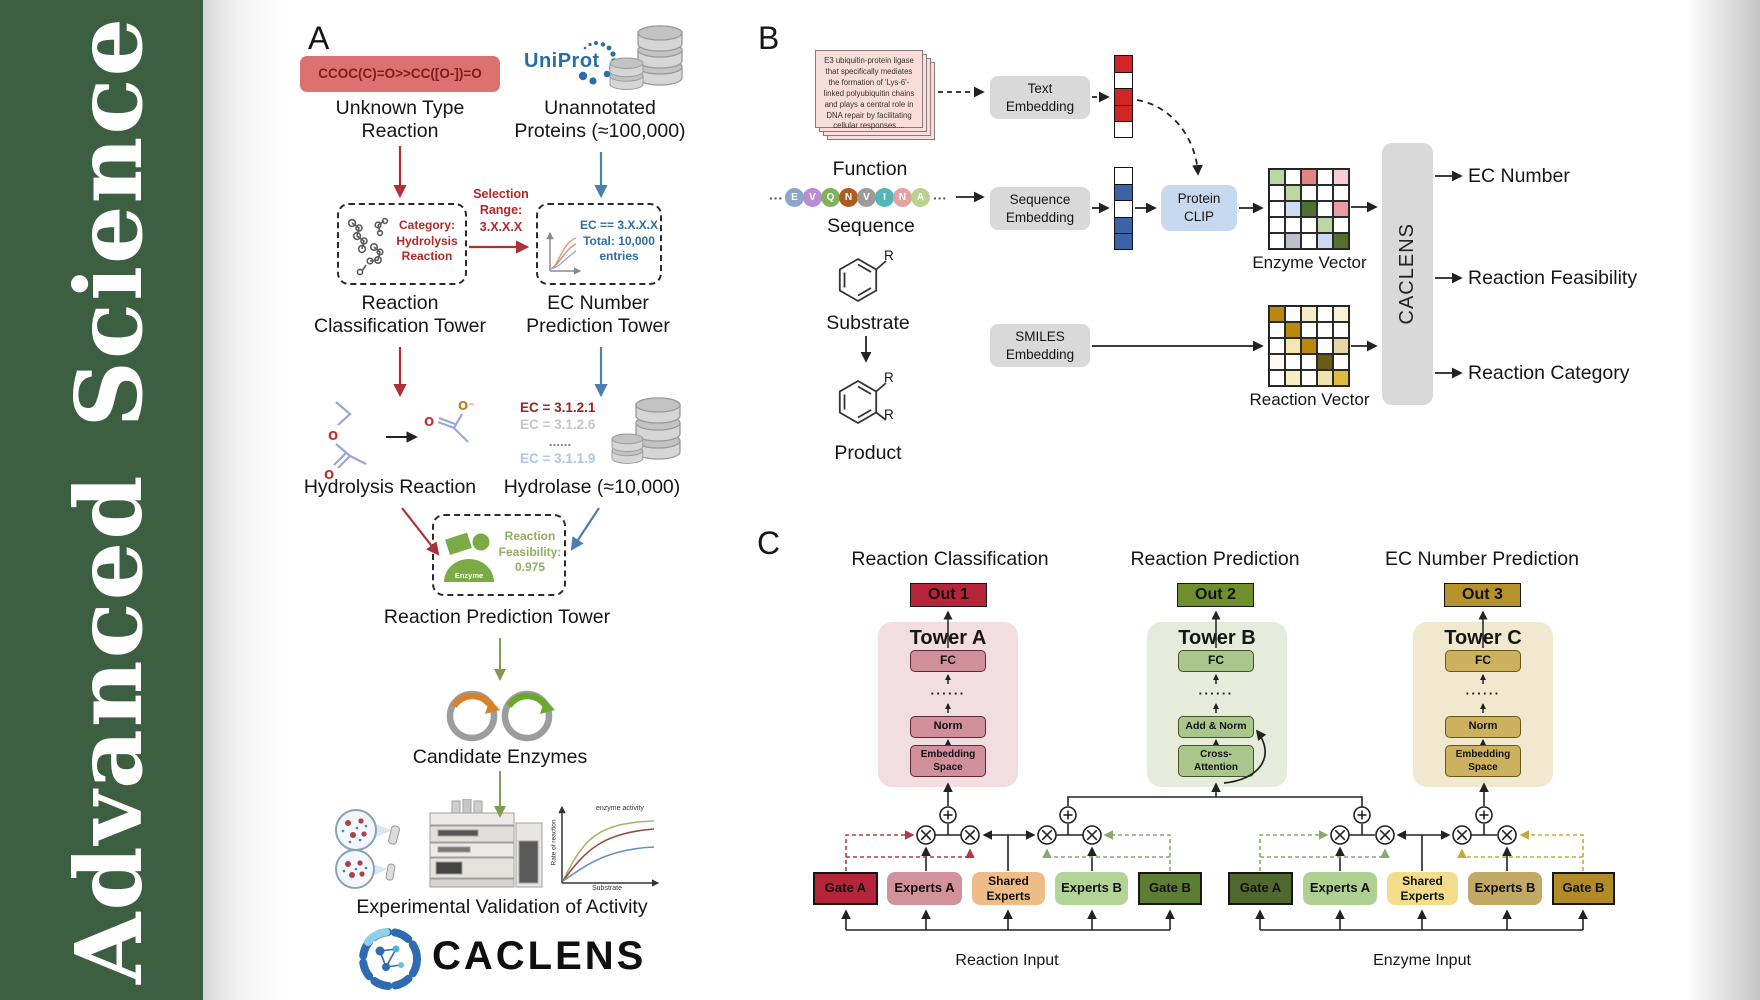 This screenshot has height=1000, width=1760. What do you see at coordinates (1040, 97) in the screenshot?
I see `text-embedding-box: Text Embedding` at bounding box center [1040, 97].